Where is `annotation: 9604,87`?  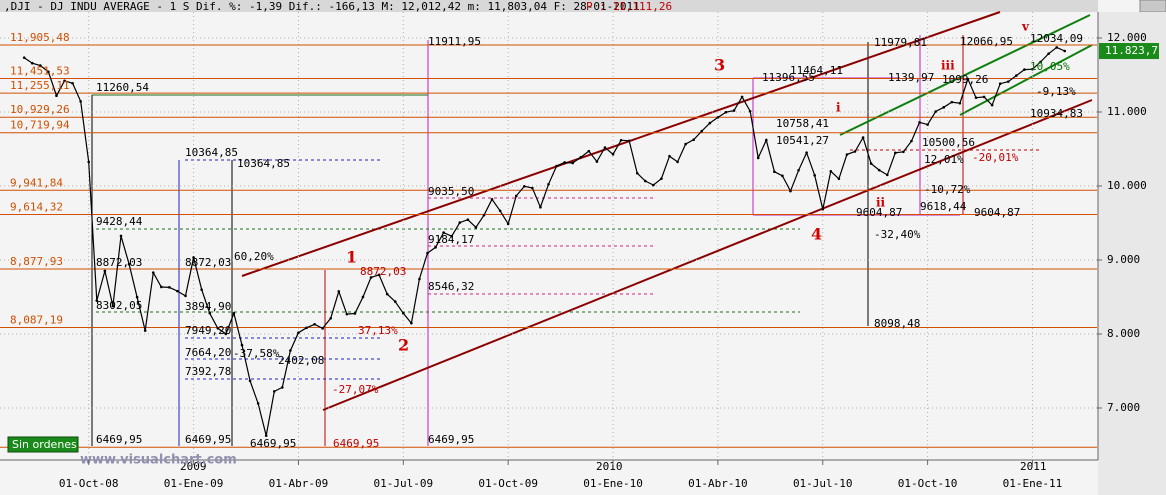
annotation: 9604,87 is located at coordinates (997, 212).